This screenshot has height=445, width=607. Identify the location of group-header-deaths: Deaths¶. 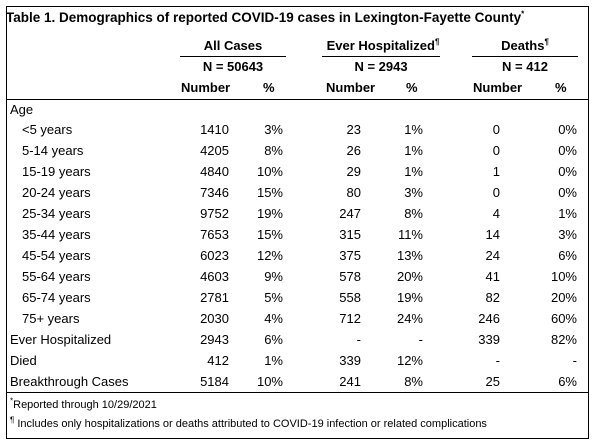
(525, 45).